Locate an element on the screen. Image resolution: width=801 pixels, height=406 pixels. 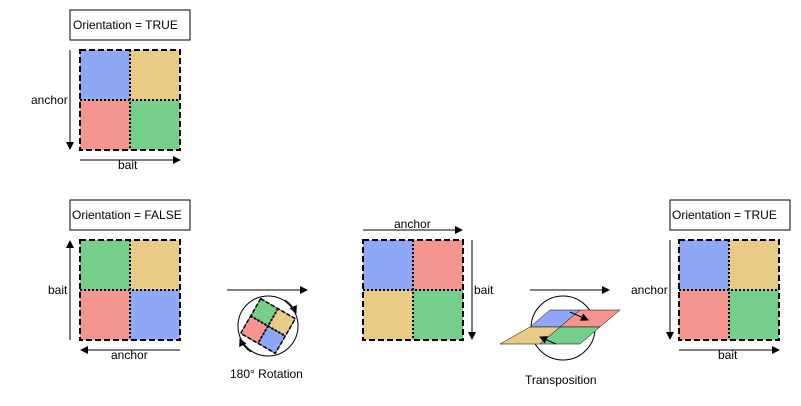
panel-orientation-false: Orientation = FALSE bait anchor is located at coordinates (119, 280).